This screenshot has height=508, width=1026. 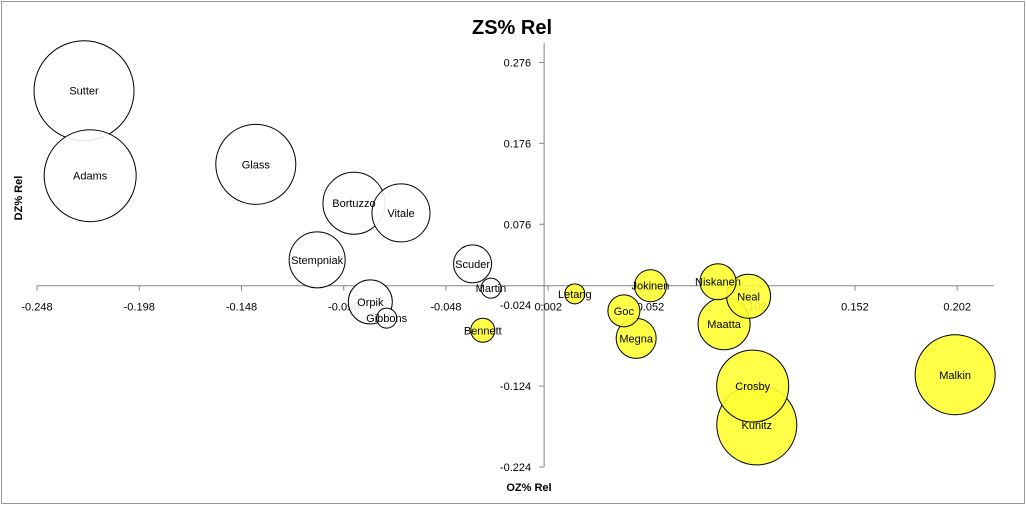 I want to click on bubble-label-bennett: Bennett, so click(x=483, y=331).